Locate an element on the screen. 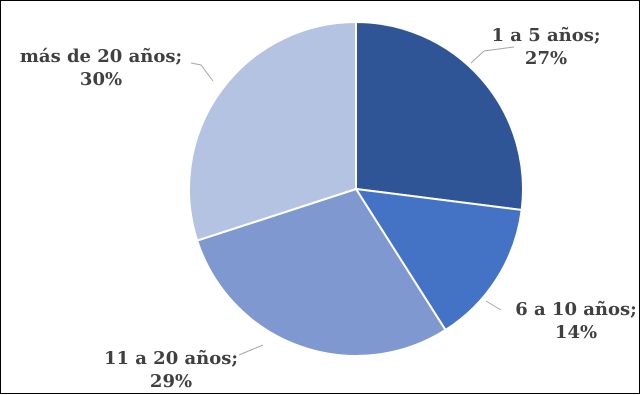 Image resolution: width=640 pixels, height=395 pixels. slice-category-label: más de 20 años; is located at coordinates (101, 56).